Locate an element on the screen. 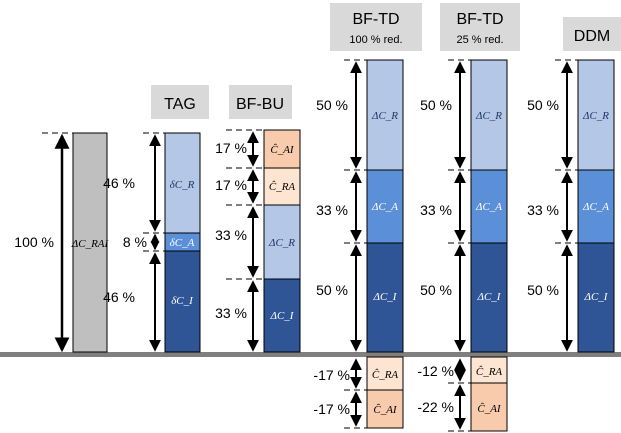  bf-td-25-percent-i: 50 % is located at coordinates (436, 290).